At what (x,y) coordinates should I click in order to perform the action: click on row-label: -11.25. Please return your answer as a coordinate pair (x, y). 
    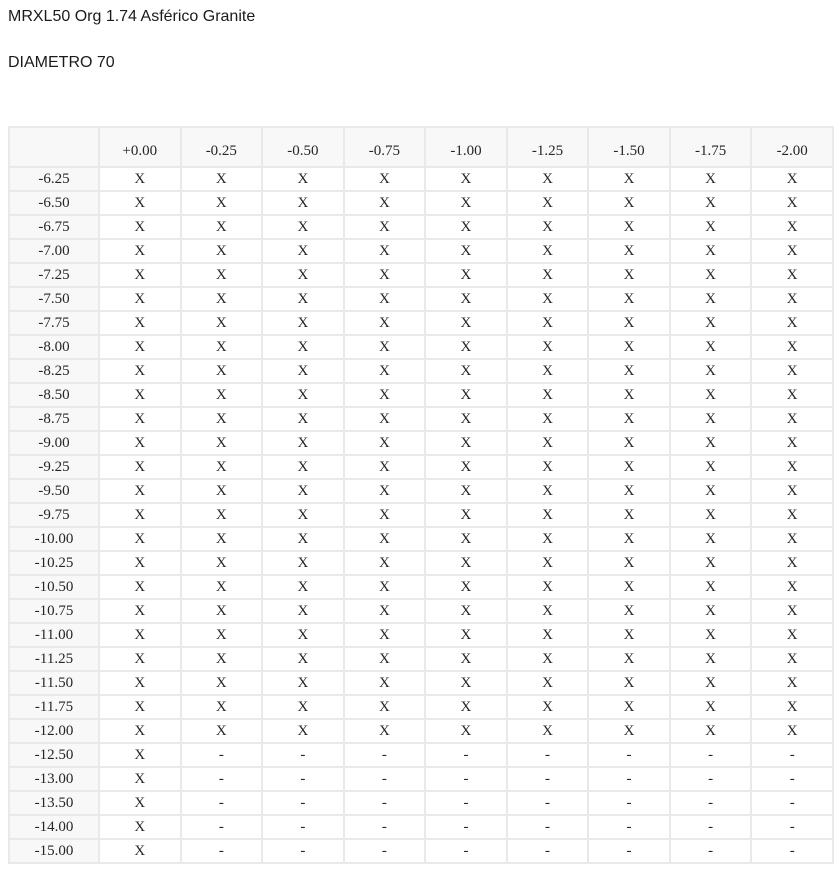
    Looking at the image, I should click on (54, 659).